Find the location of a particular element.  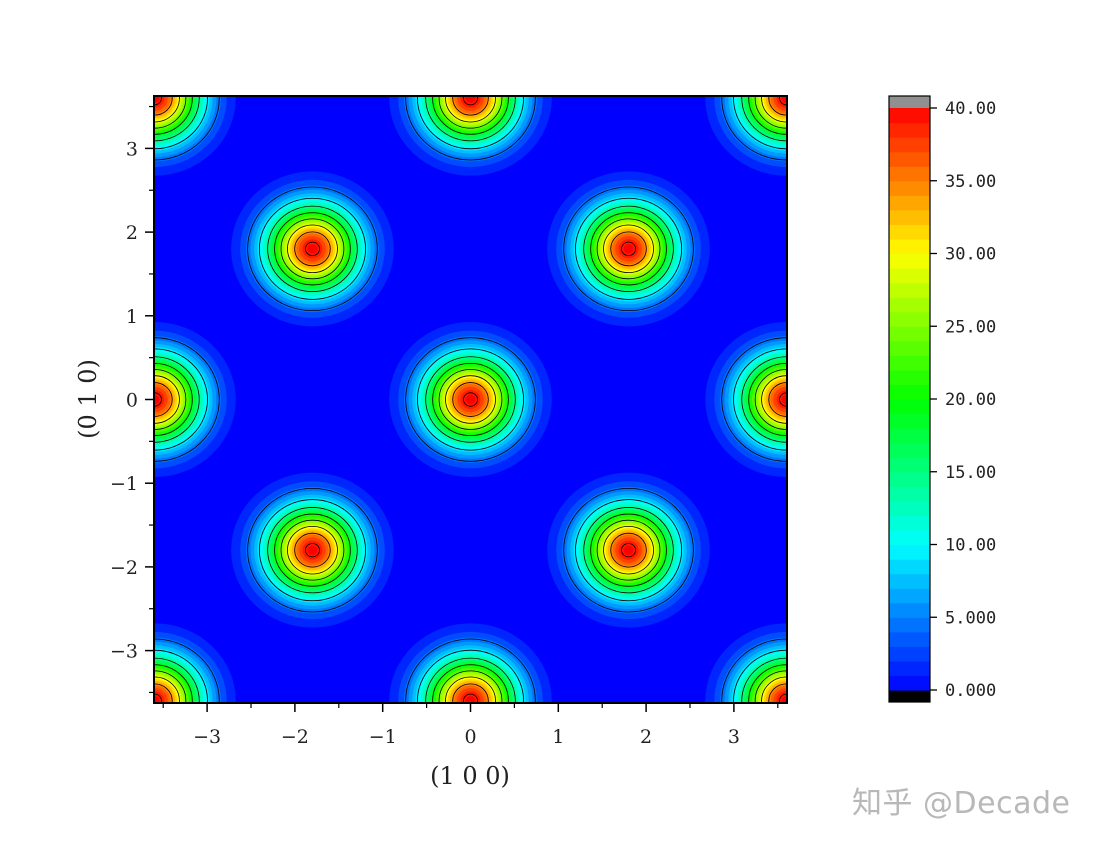

x-tick-label: −3 is located at coordinates (207, 737).